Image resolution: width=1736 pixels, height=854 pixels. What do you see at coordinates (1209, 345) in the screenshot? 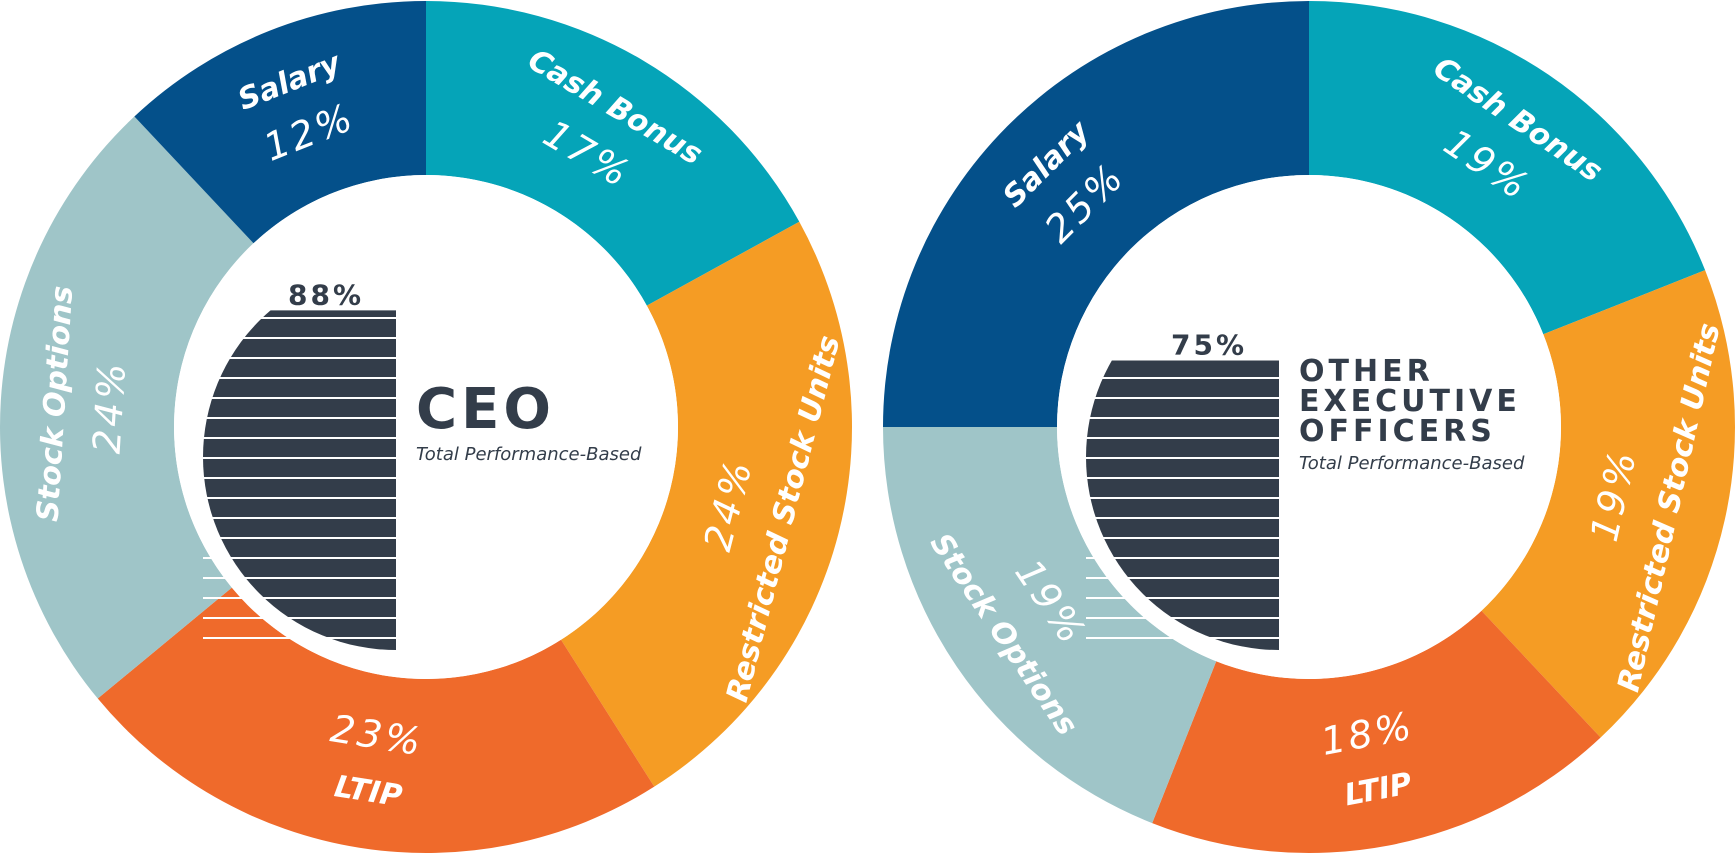
I see `performance-label: 75%` at bounding box center [1209, 345].